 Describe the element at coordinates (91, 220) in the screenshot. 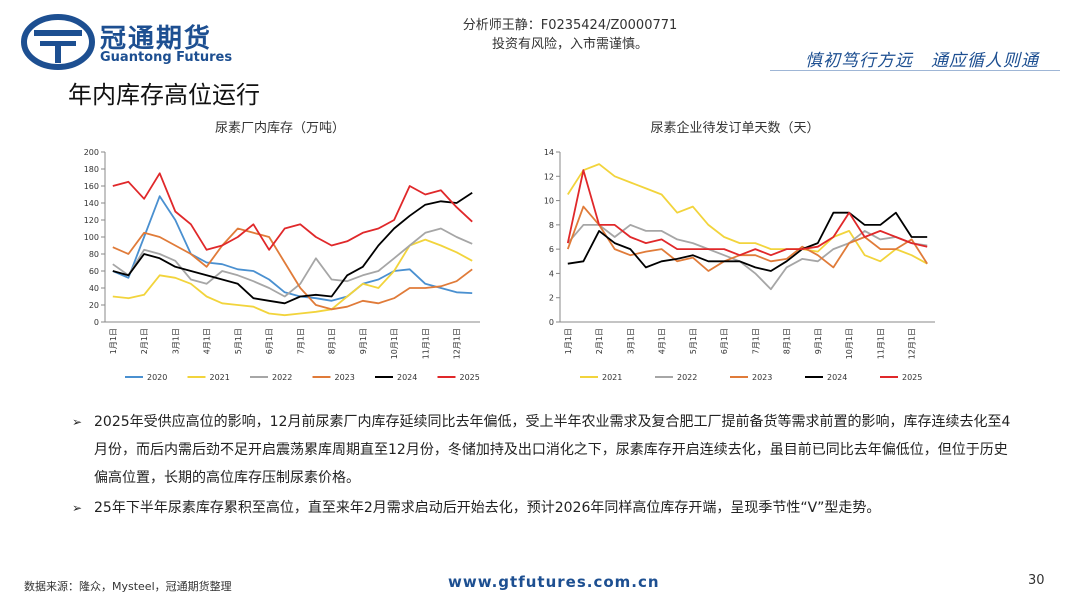

I see `y-tick-label: 120` at that location.